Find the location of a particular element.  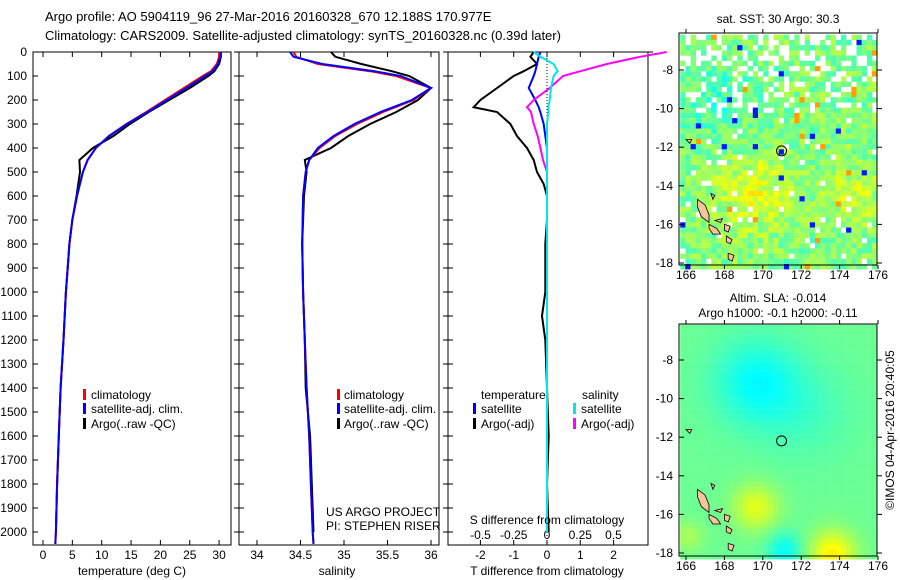

lon-tick-label: 170 is located at coordinates (763, 275).